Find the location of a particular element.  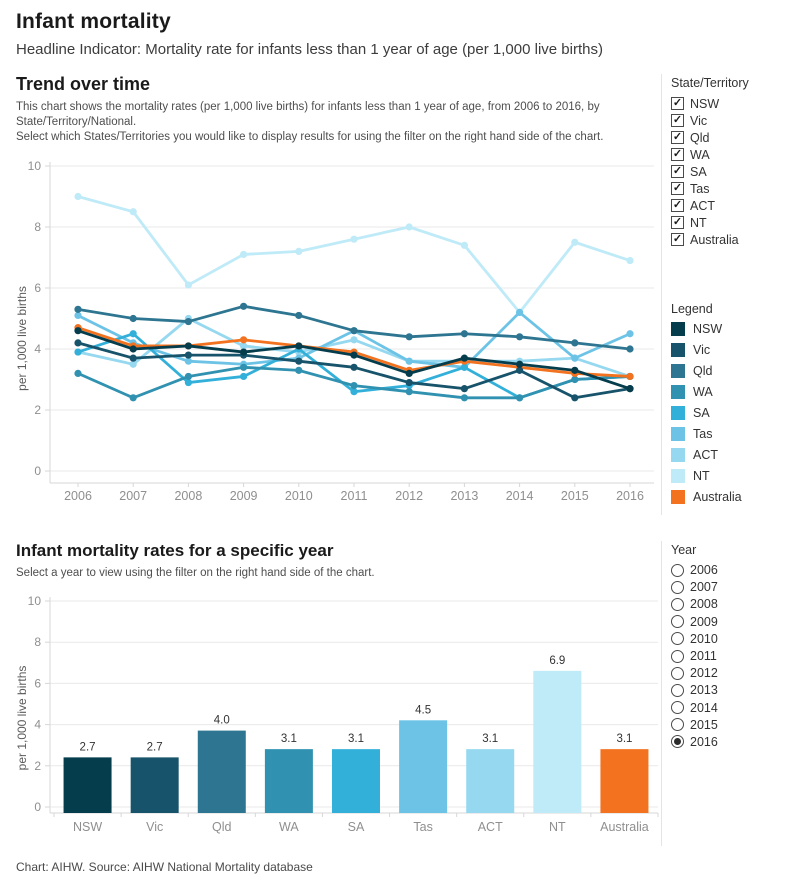

data-point-nt-2008 is located at coordinates (188, 284).